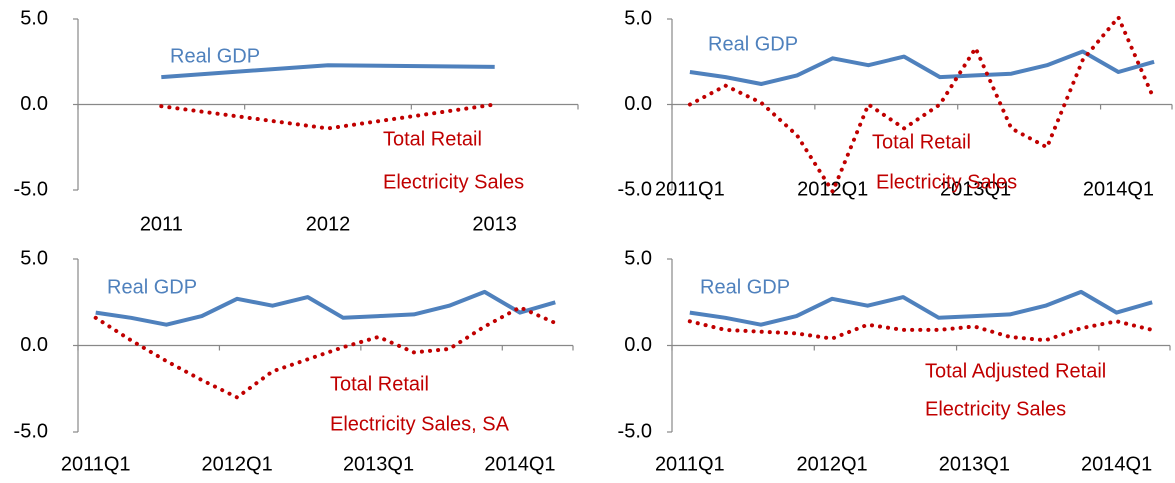 This screenshot has height=483, width=1175. I want to click on x-tick-label: 2011, so click(161, 224).